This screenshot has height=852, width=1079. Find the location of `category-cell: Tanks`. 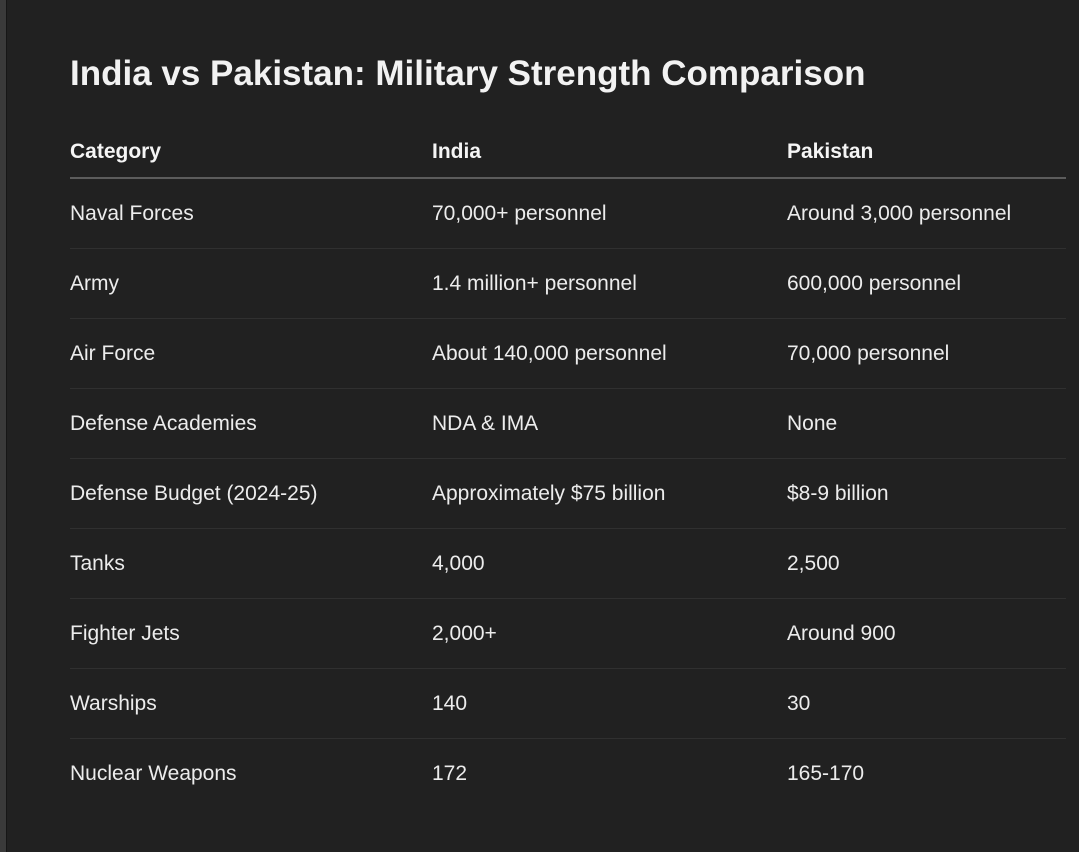

category-cell: Tanks is located at coordinates (251, 563).